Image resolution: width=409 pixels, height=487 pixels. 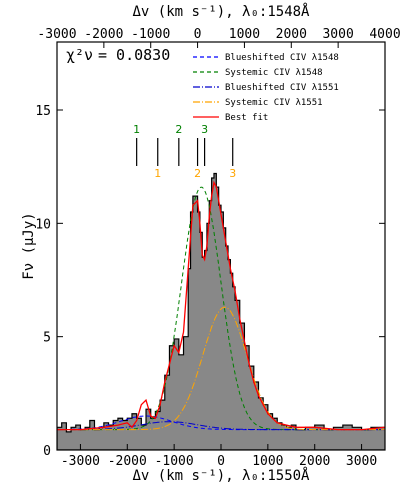 What do you see at coordinates (282, 88) in the screenshot?
I see `legend-label: Blueshifted CIV λ1551` at bounding box center [282, 88].